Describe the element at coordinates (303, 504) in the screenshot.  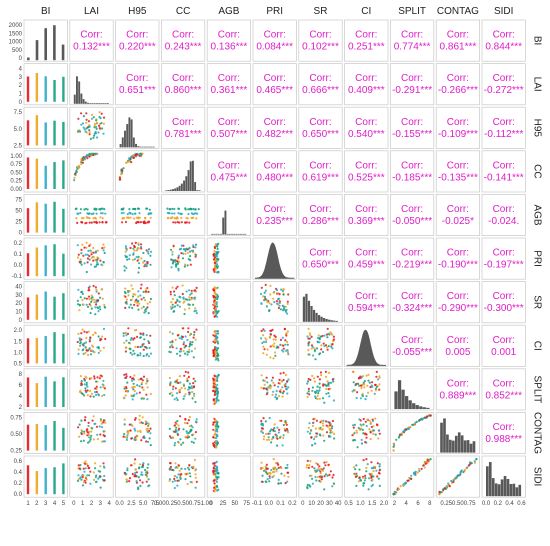
I see `x-tick-sr-1: 0` at that location.